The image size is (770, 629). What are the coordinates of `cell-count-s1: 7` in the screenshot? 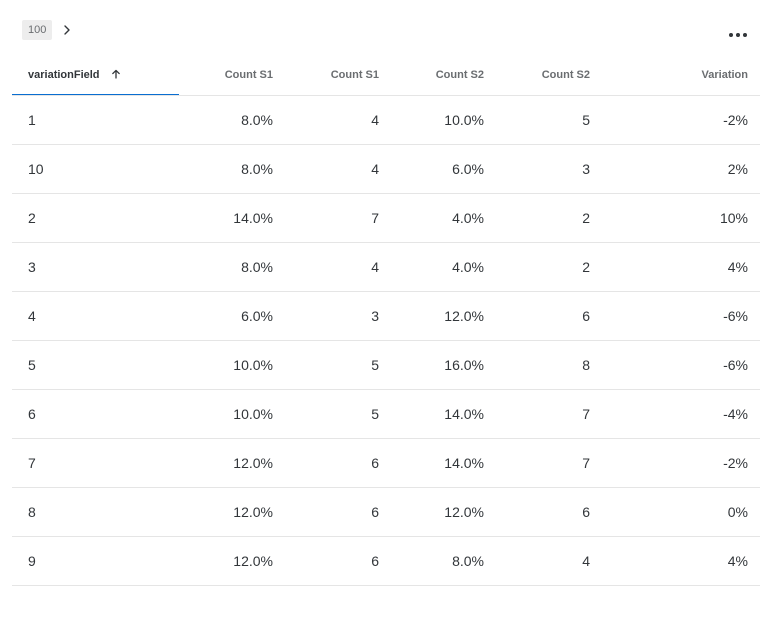 It's located at (338, 218).